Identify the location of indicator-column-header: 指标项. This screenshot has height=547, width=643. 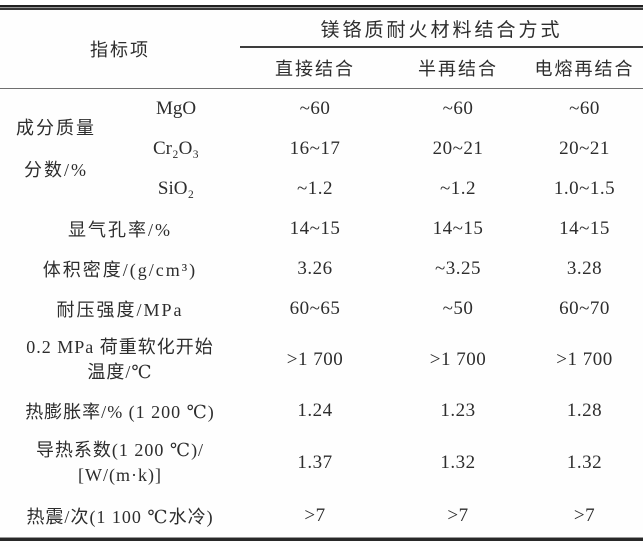
(120, 49).